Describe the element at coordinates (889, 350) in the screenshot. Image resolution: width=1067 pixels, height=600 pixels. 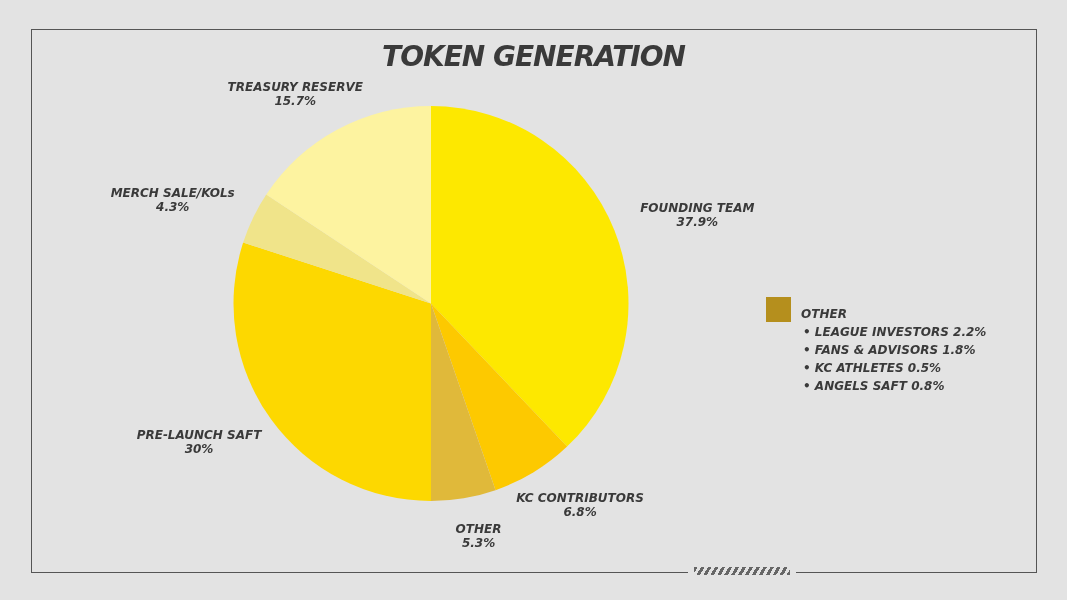
I see `text: • FANS & ADVISORS 1.8%` at that location.